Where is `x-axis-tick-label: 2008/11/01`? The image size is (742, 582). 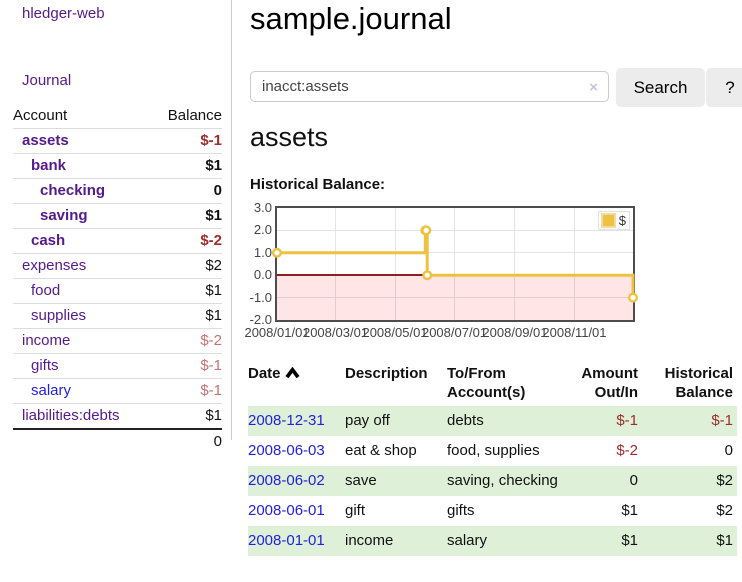 x-axis-tick-label: 2008/11/01 is located at coordinates (574, 332).